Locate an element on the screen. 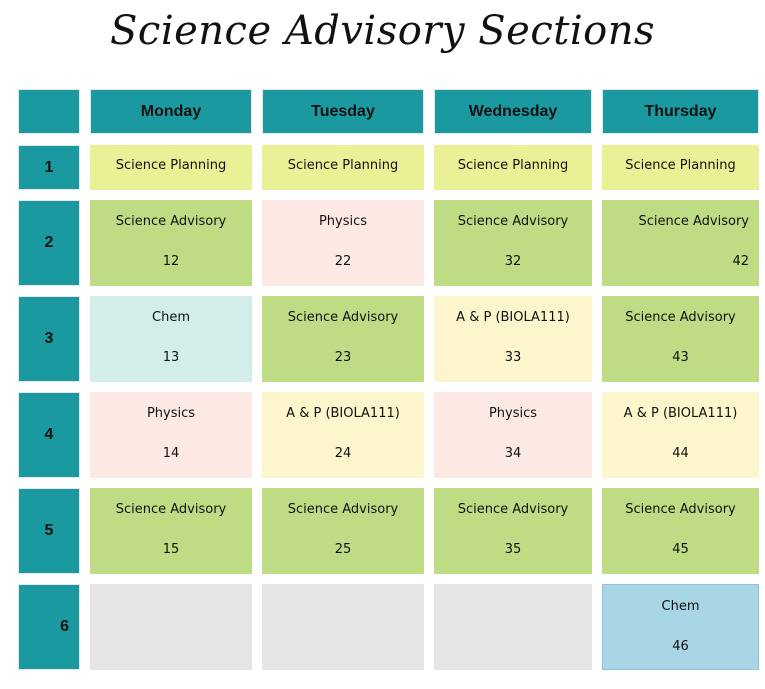 The height and width of the screenshot is (689, 765). schedule-cell: Physics 14 is located at coordinates (171, 435).